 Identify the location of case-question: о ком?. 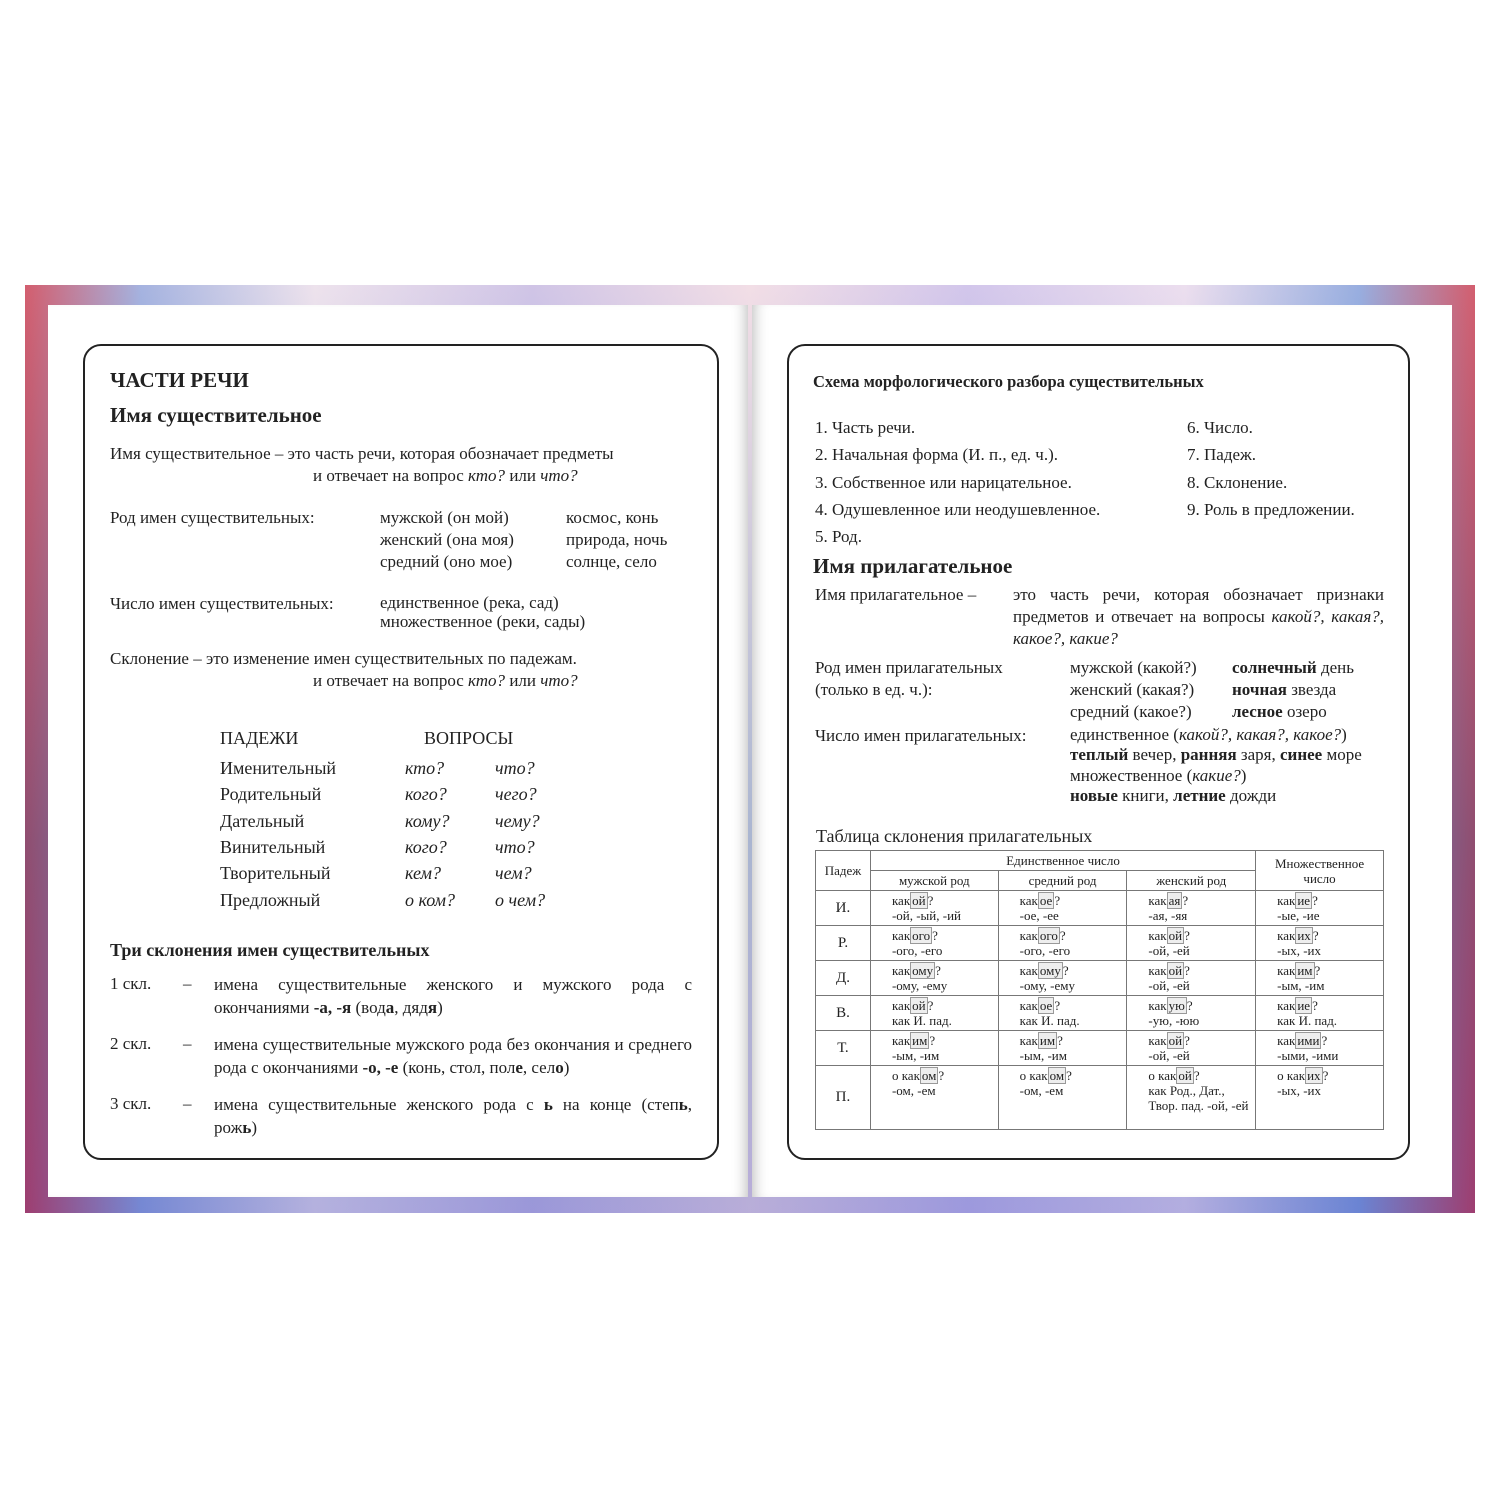
(430, 899).